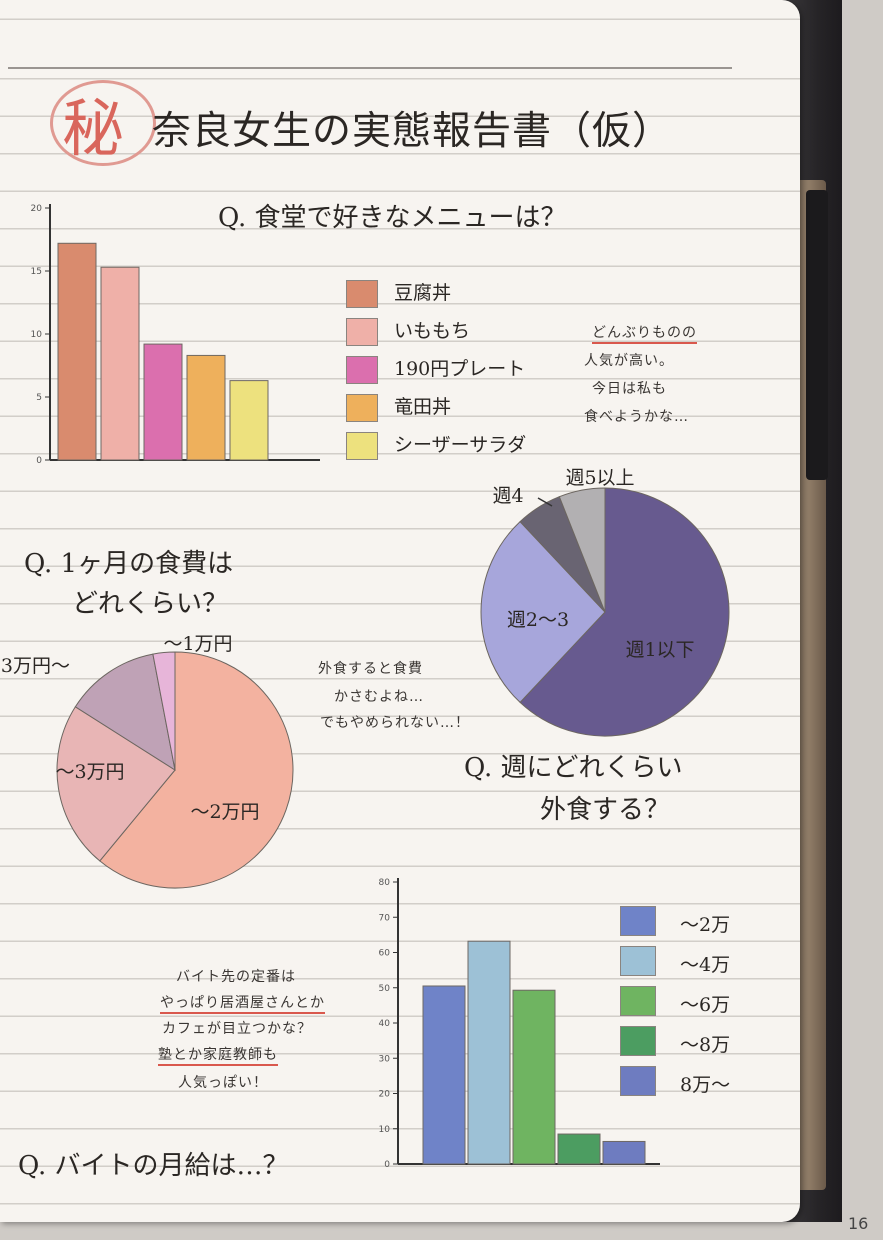 Image resolution: width=883 pixels, height=1240 pixels. Describe the element at coordinates (36, 272) in the screenshot. I see `y-tick-label: 15` at that location.